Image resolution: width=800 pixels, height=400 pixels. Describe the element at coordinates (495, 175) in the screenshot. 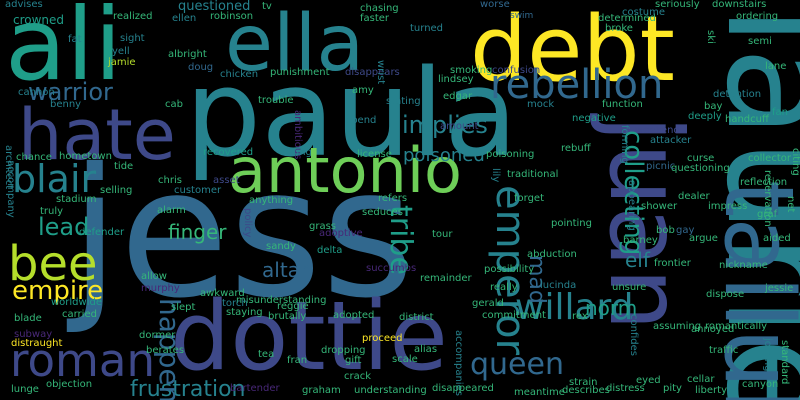

I see `word-lily: lily` at that location.